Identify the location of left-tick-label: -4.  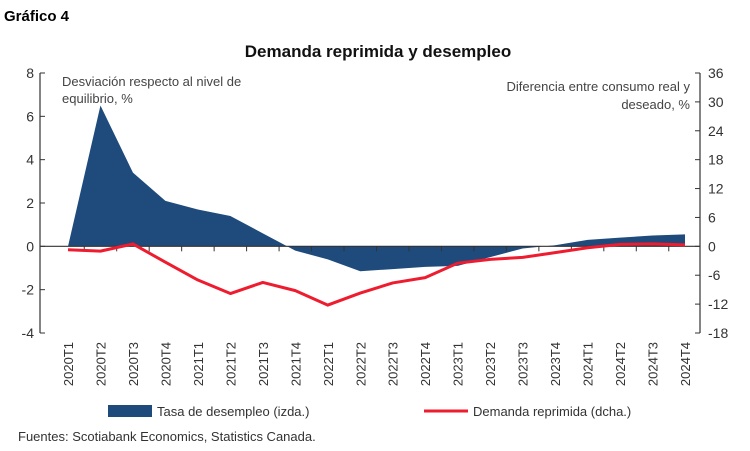
(28, 333).